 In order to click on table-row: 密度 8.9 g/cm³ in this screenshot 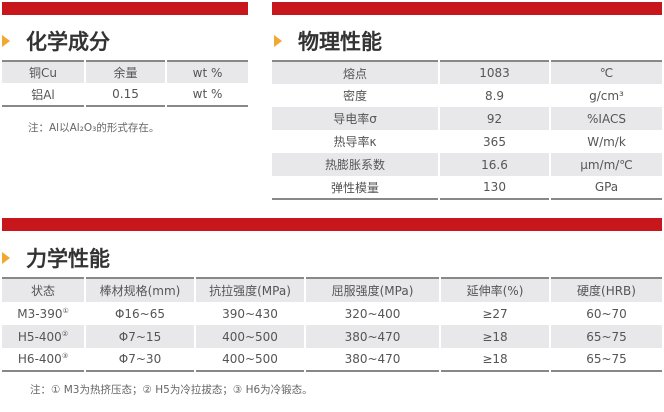, I will do `click(467, 95)`.